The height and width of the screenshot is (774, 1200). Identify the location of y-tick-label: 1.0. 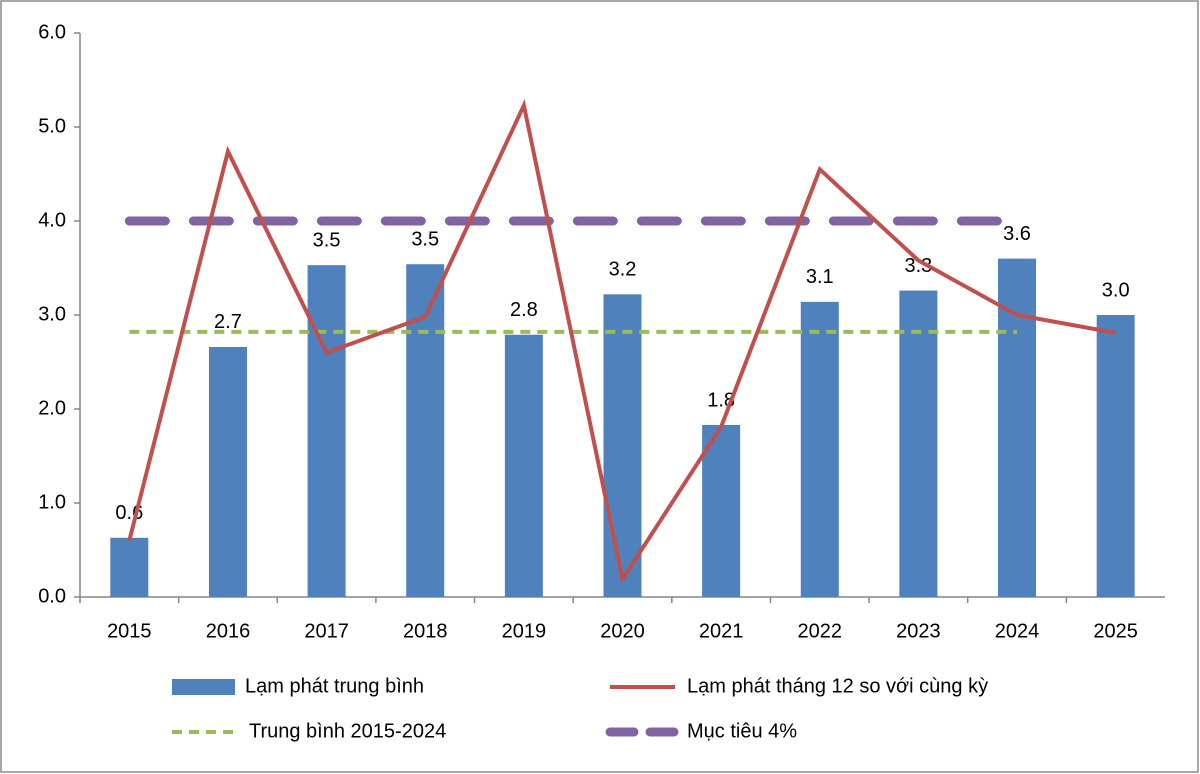
(52, 502).